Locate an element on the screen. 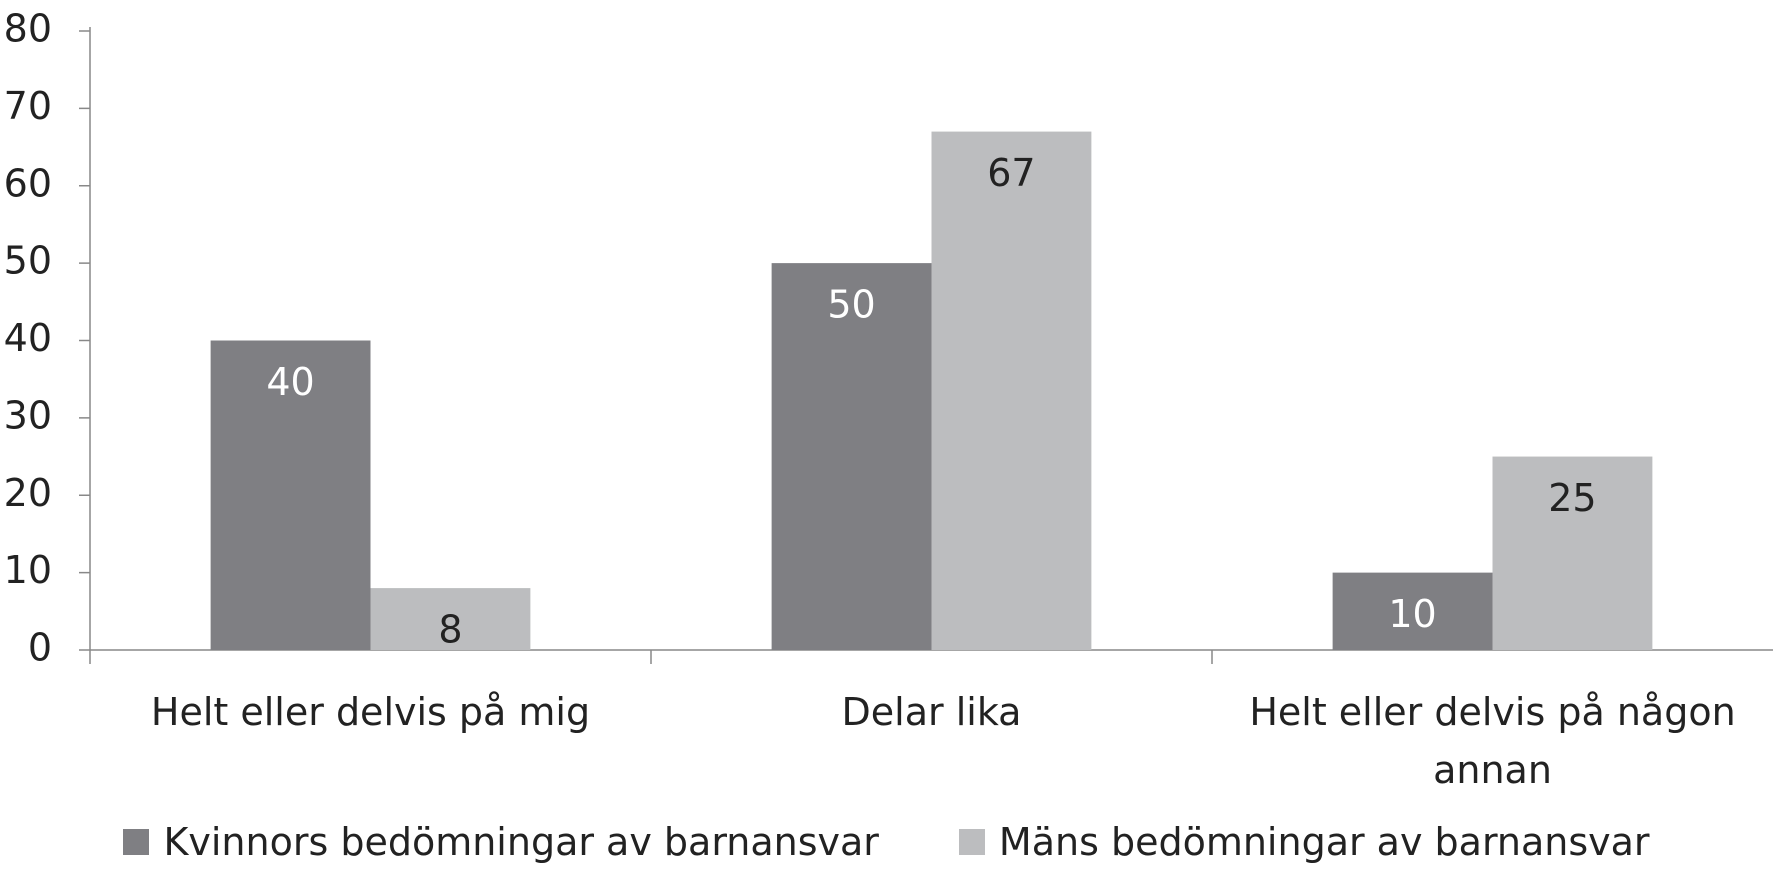 This screenshot has width=1773, height=872. y-tick-label: 10 is located at coordinates (28, 570).